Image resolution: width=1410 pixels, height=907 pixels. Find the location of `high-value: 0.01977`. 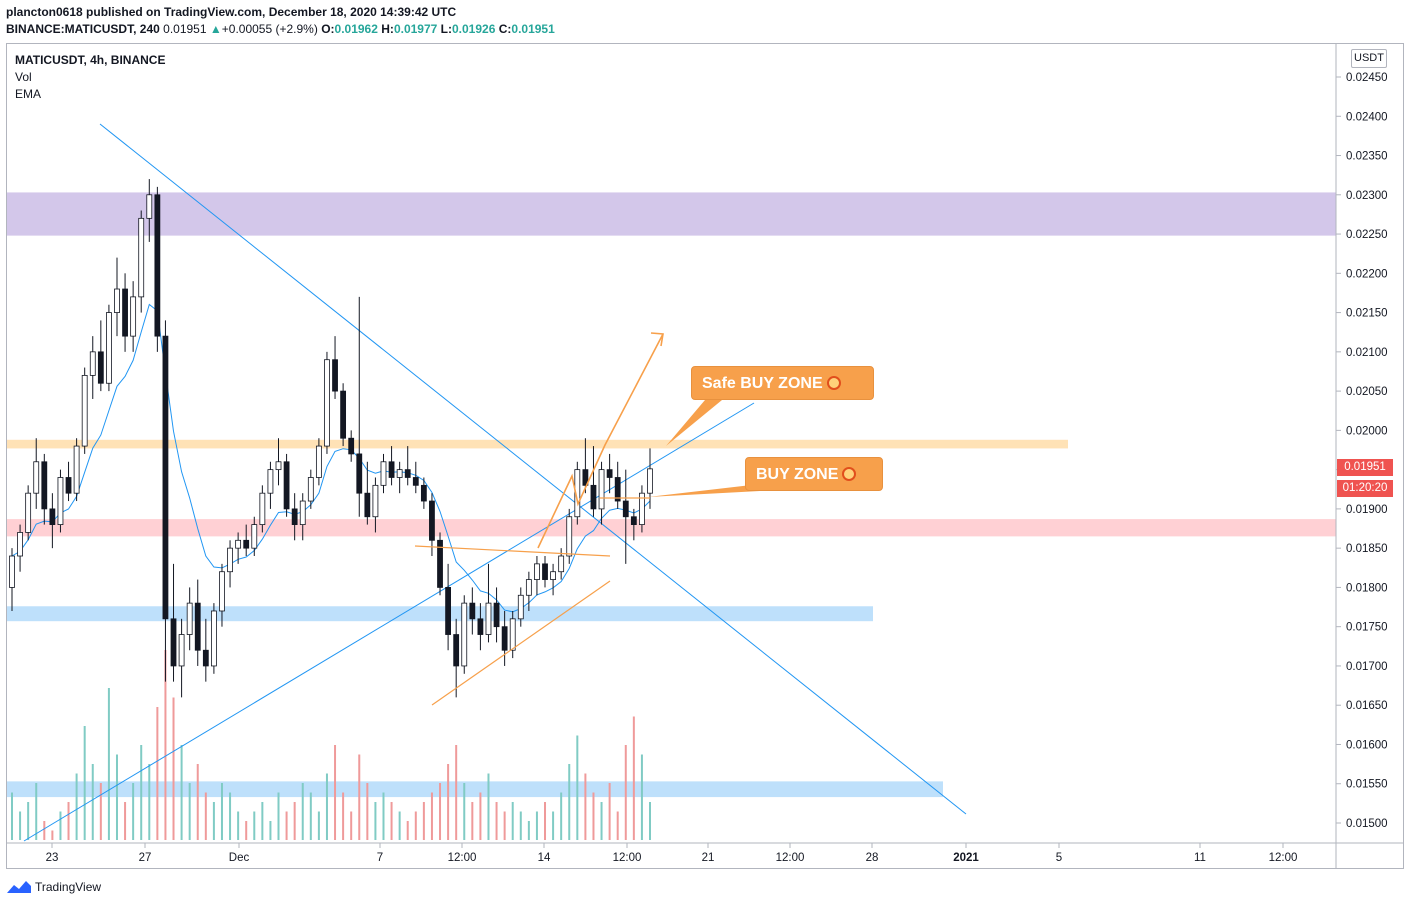

high-value: 0.01977 is located at coordinates (415, 29).